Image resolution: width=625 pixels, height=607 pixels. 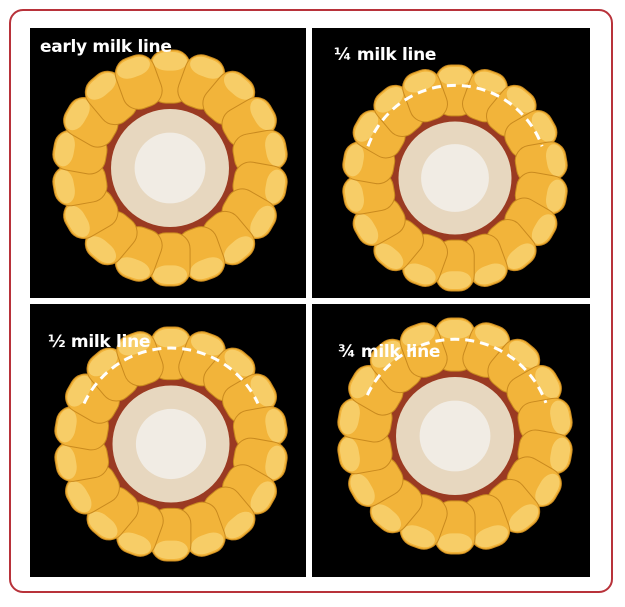 I want to click on panel-label: ¼ milk line, so click(x=385, y=55).